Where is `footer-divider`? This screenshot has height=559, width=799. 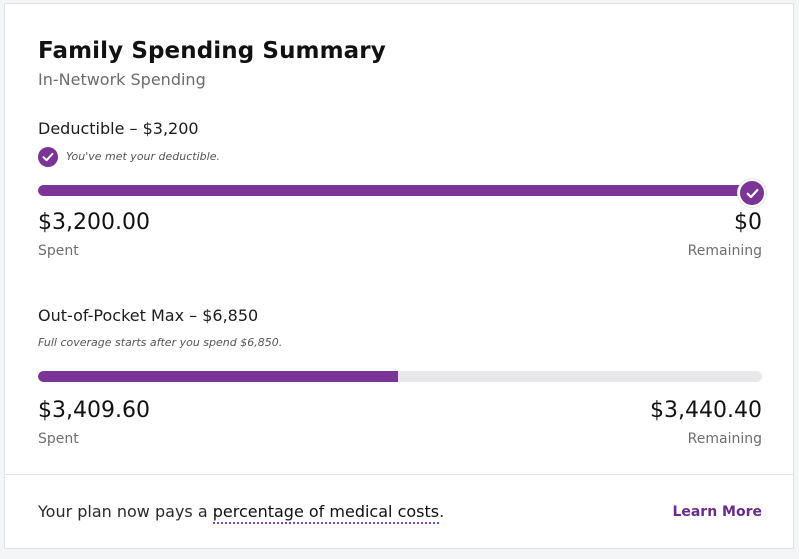 footer-divider is located at coordinates (399, 474).